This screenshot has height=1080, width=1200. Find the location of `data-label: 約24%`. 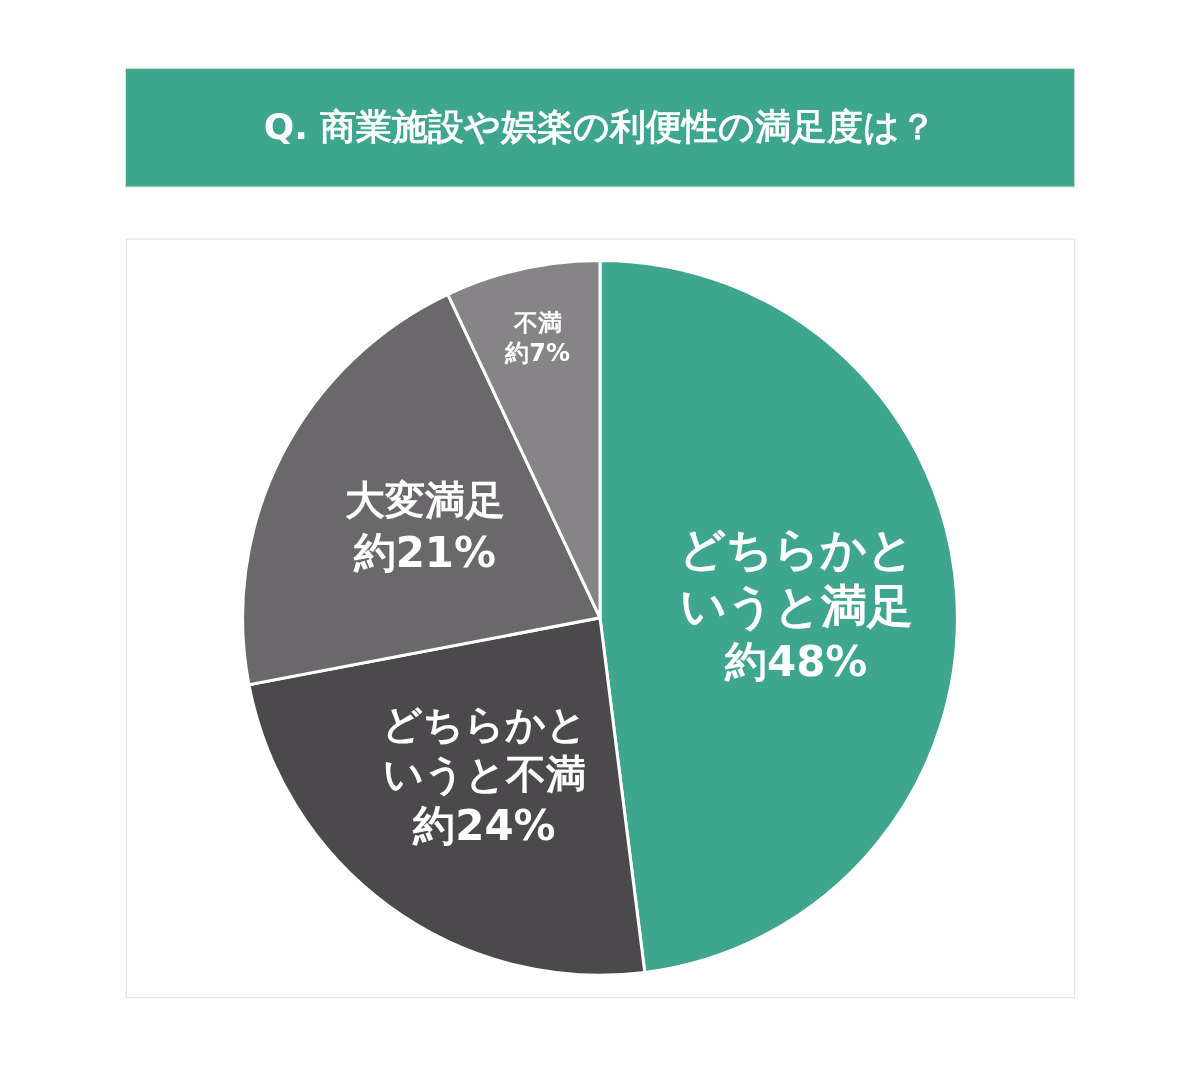

data-label: 約24% is located at coordinates (484, 825).